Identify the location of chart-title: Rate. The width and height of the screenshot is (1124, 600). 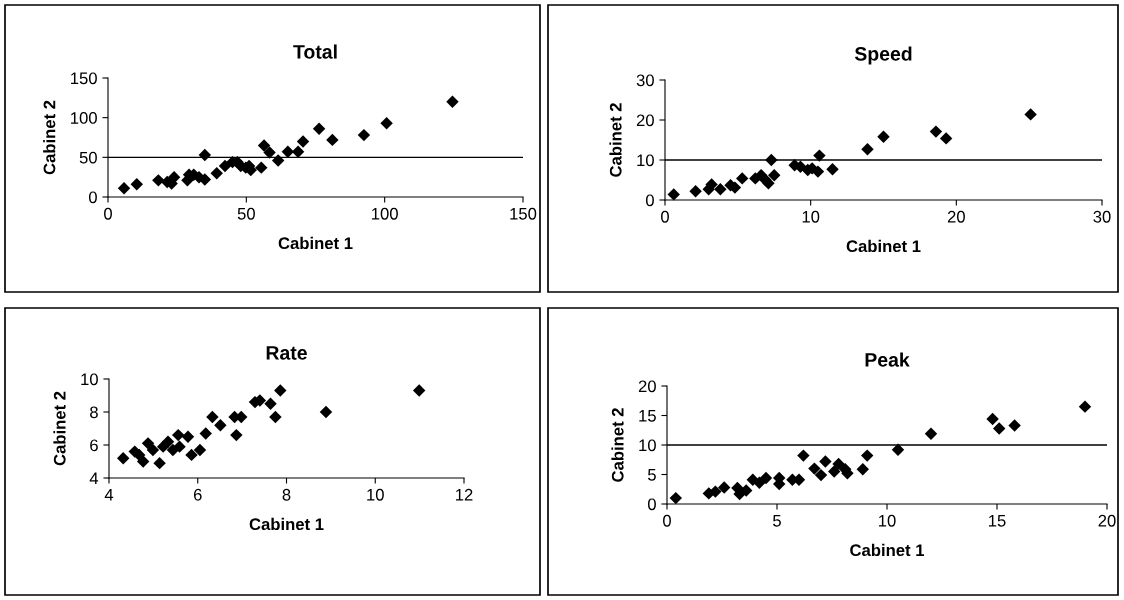
(286, 353).